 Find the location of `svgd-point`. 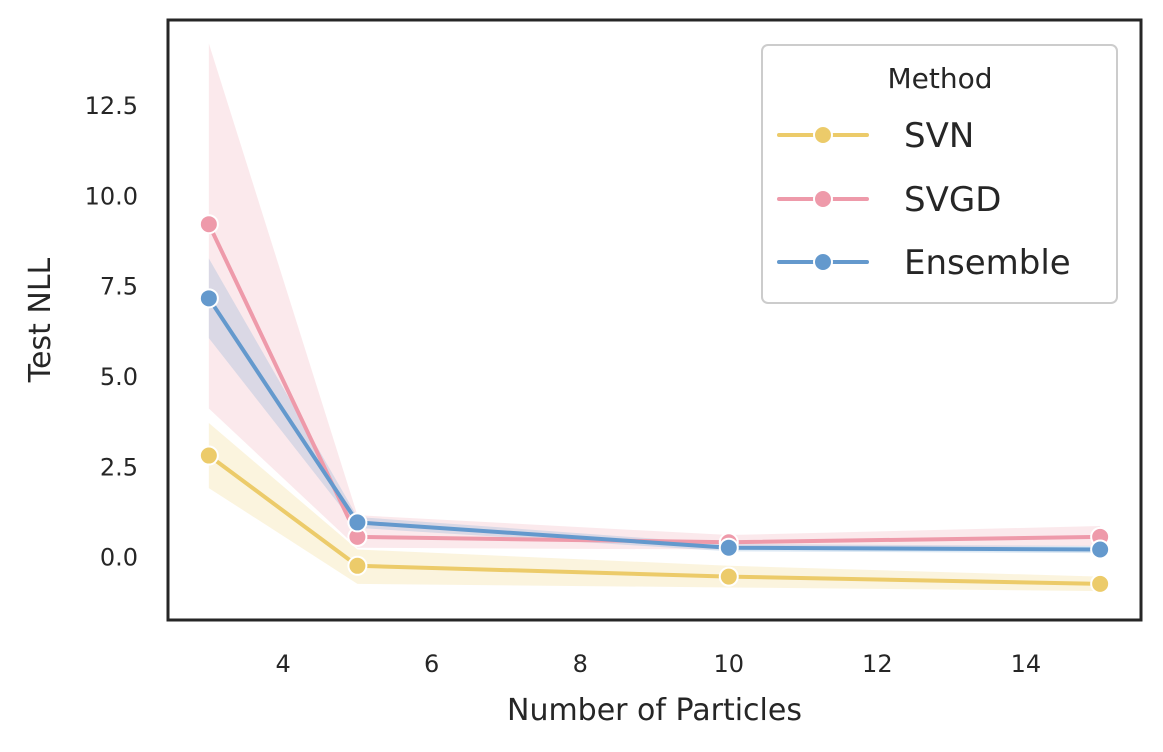

svgd-point is located at coordinates (208, 224).